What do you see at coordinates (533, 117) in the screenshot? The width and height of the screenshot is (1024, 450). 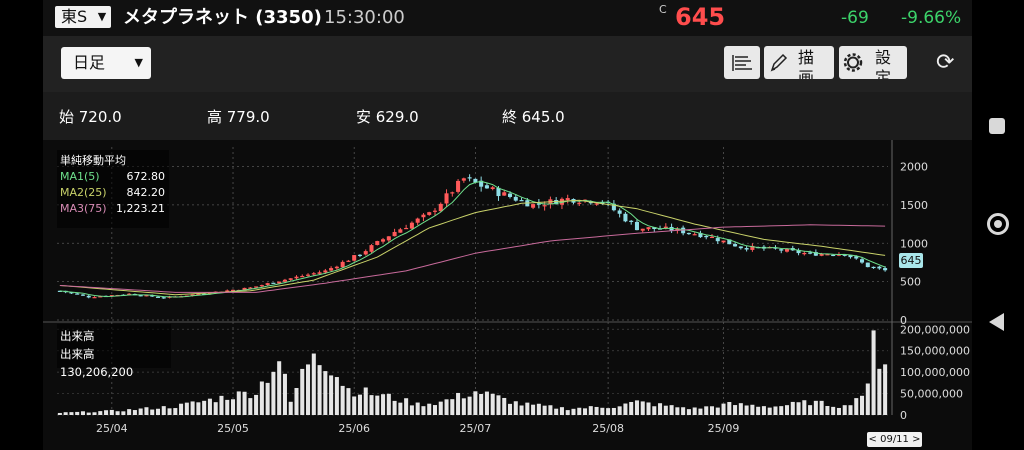 I see `ohlc-close: 終 645.0` at bounding box center [533, 117].